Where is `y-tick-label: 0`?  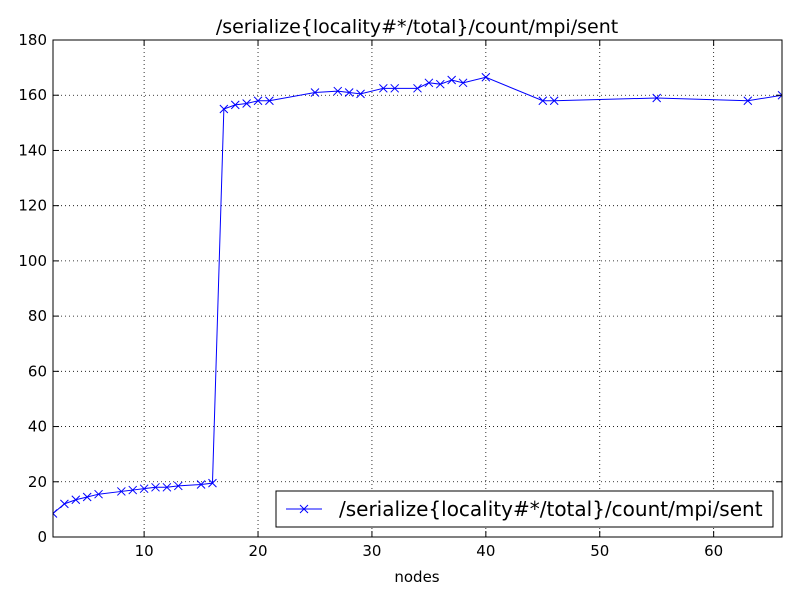 y-tick-label: 0 is located at coordinates (42, 537).